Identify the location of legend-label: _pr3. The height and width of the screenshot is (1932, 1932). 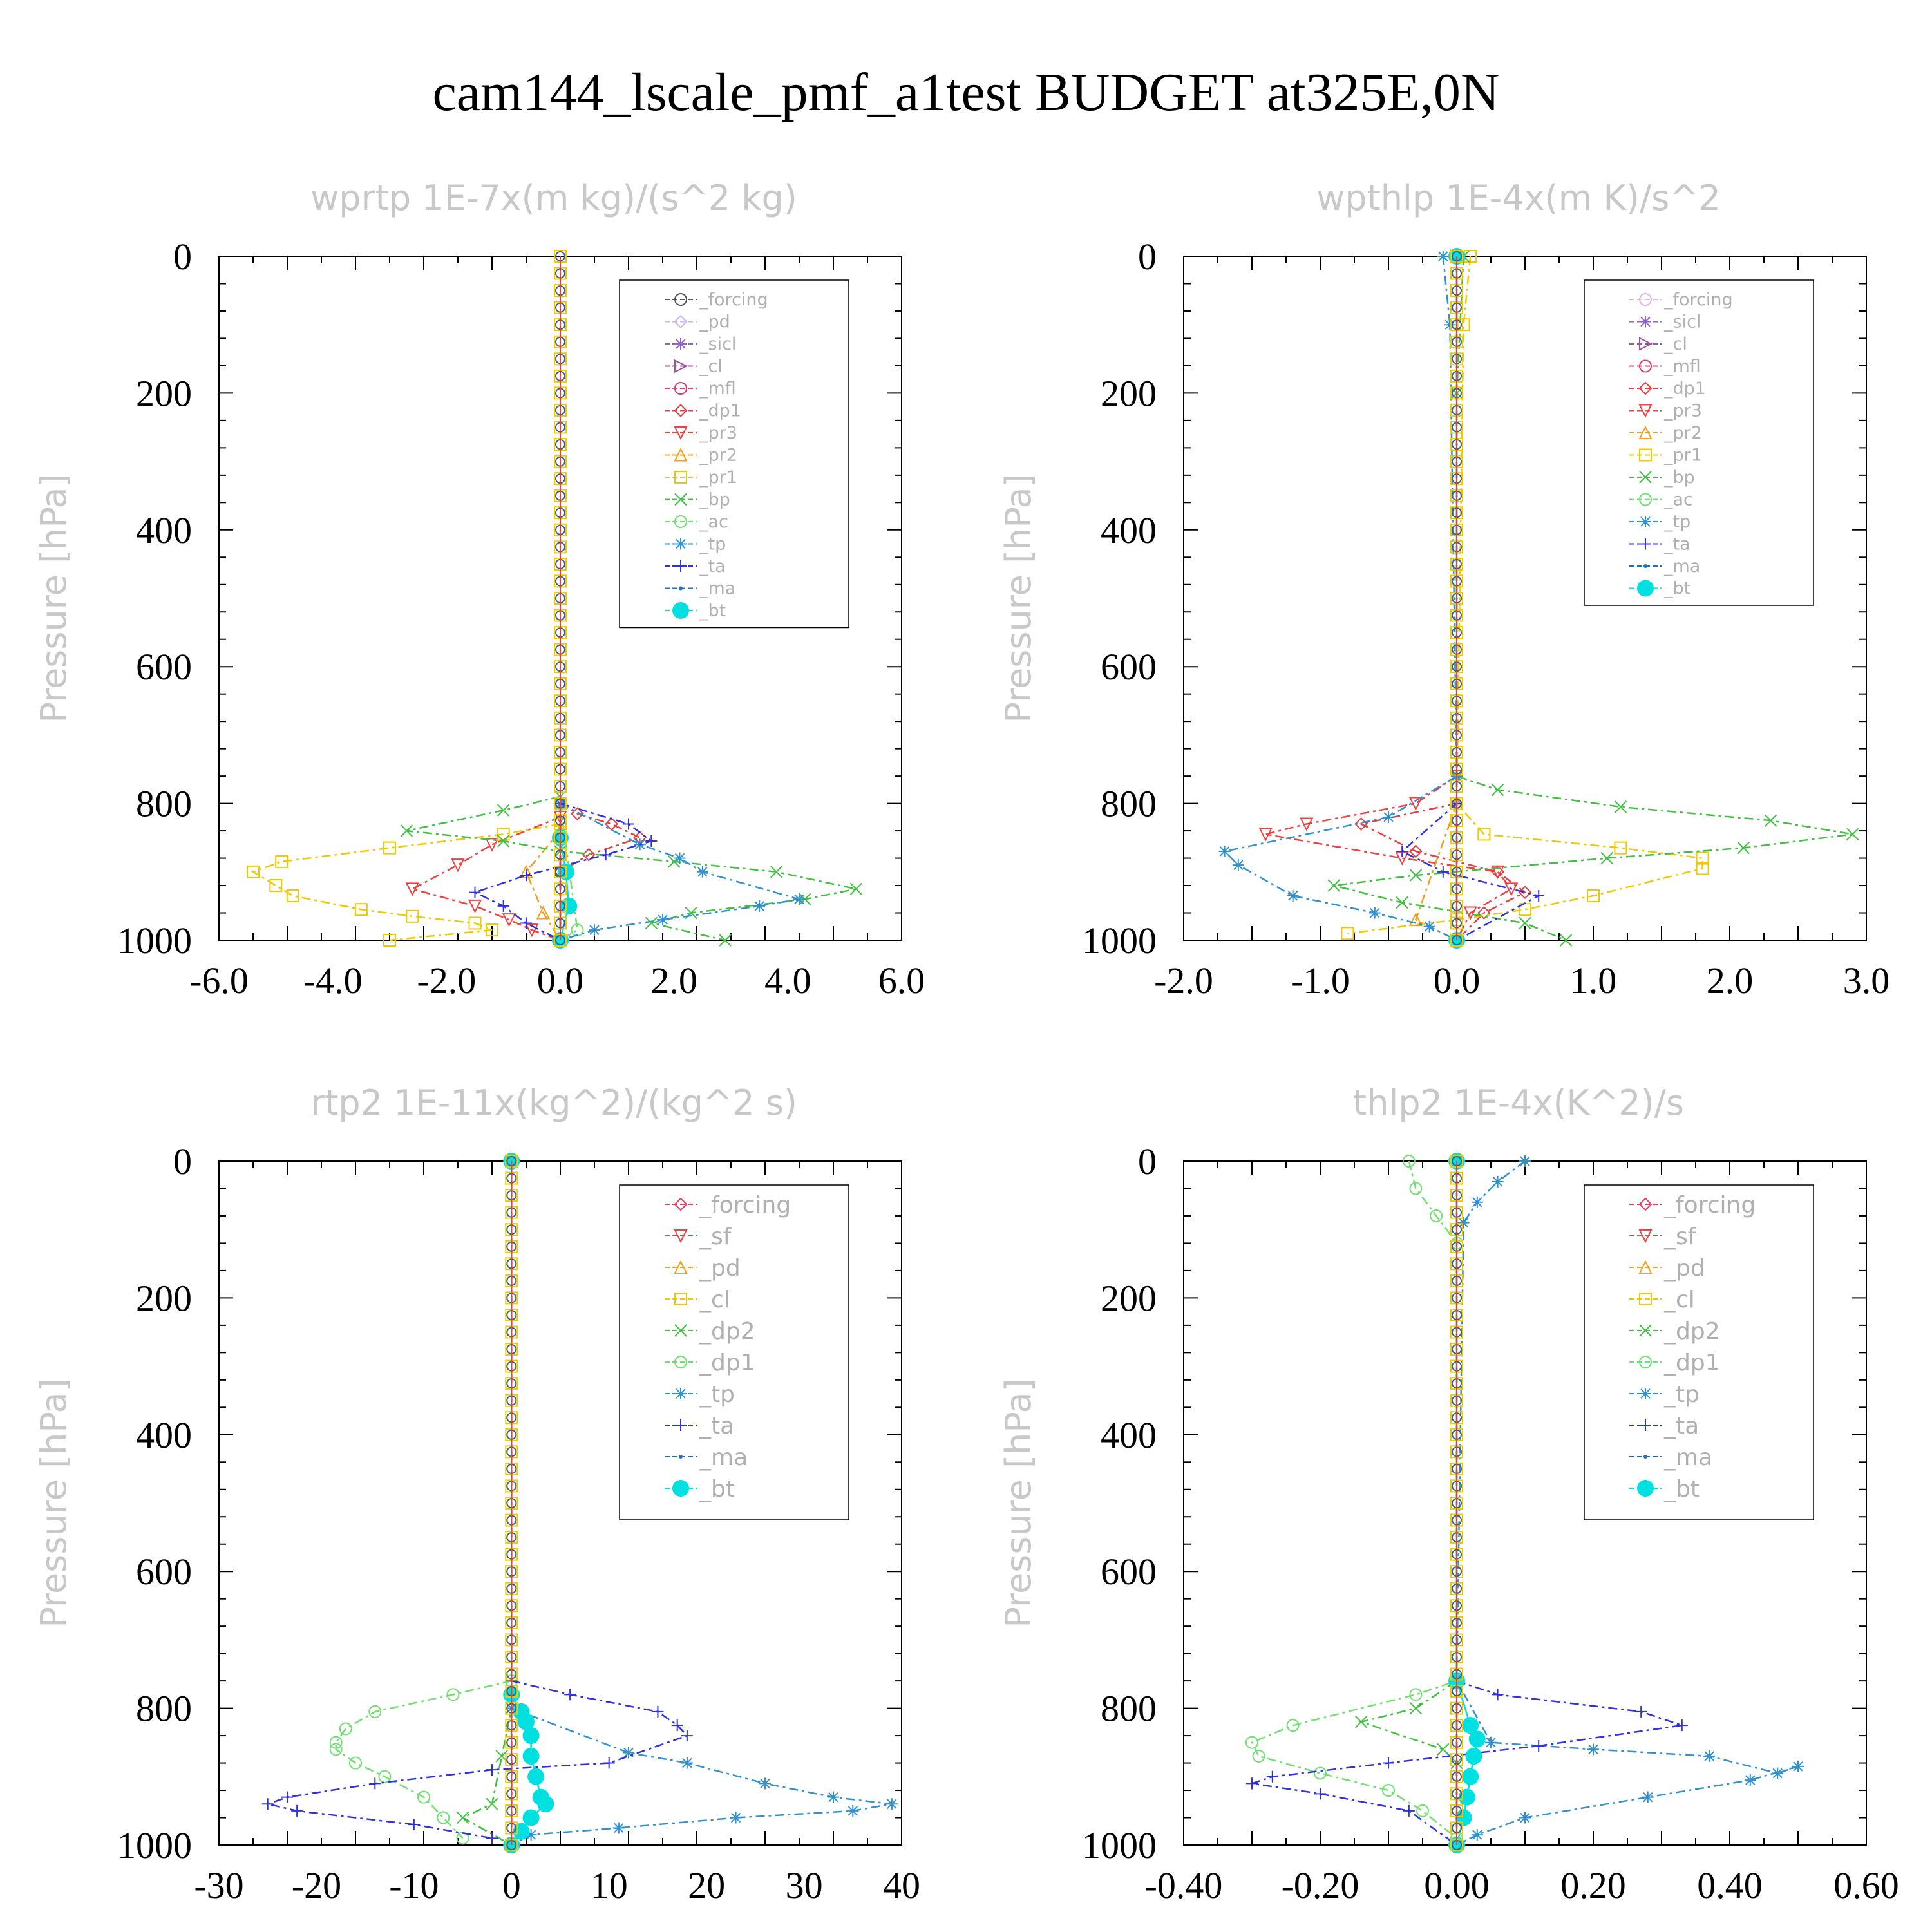
(1682, 411).